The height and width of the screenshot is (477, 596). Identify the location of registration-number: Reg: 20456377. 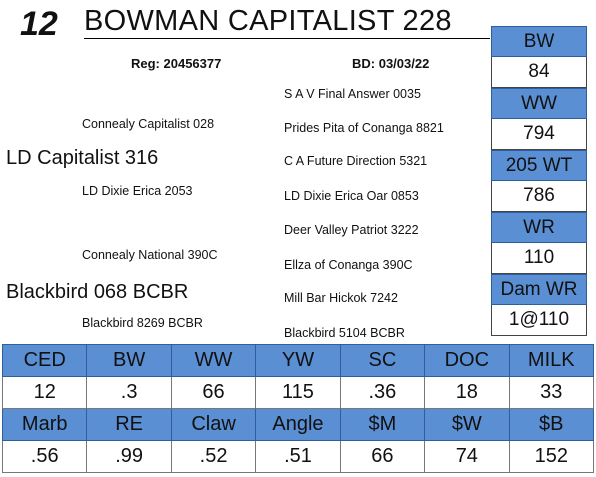
(176, 63).